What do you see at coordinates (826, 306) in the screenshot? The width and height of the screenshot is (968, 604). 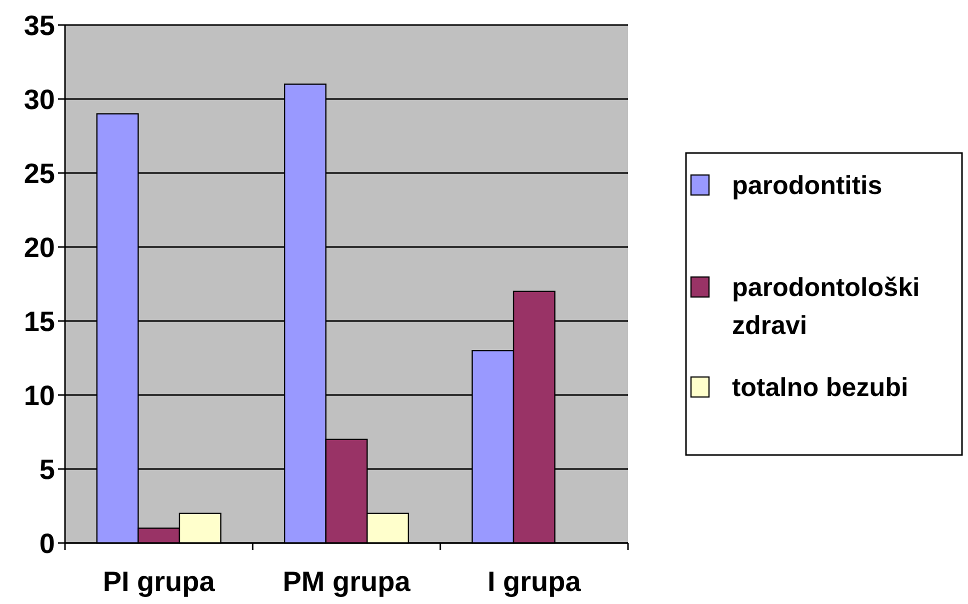 I see `legend-label: parodontološki zdravi` at bounding box center [826, 306].